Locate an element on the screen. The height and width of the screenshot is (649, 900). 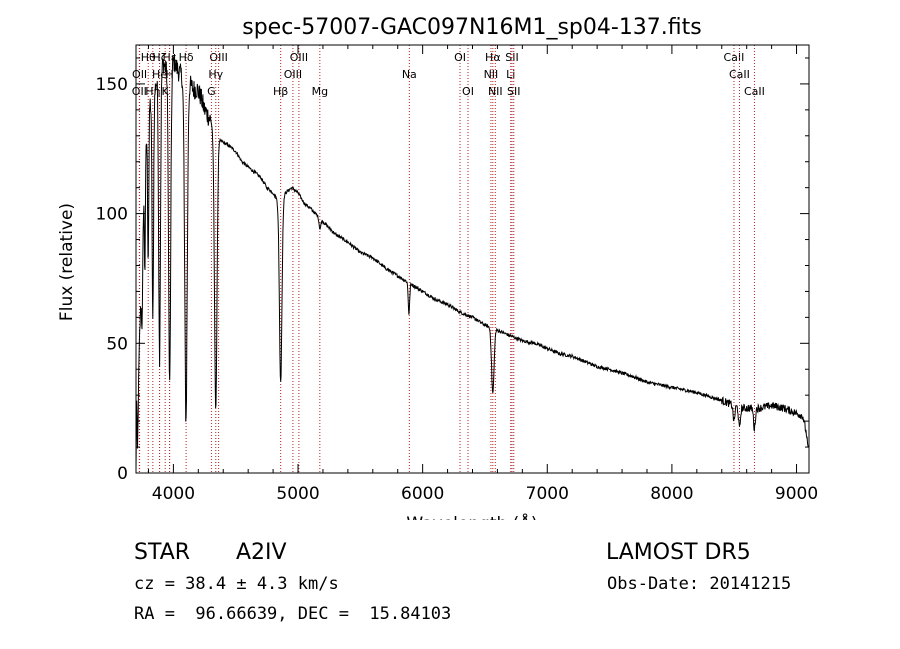
line-marker-label: K is located at coordinates (166, 91).